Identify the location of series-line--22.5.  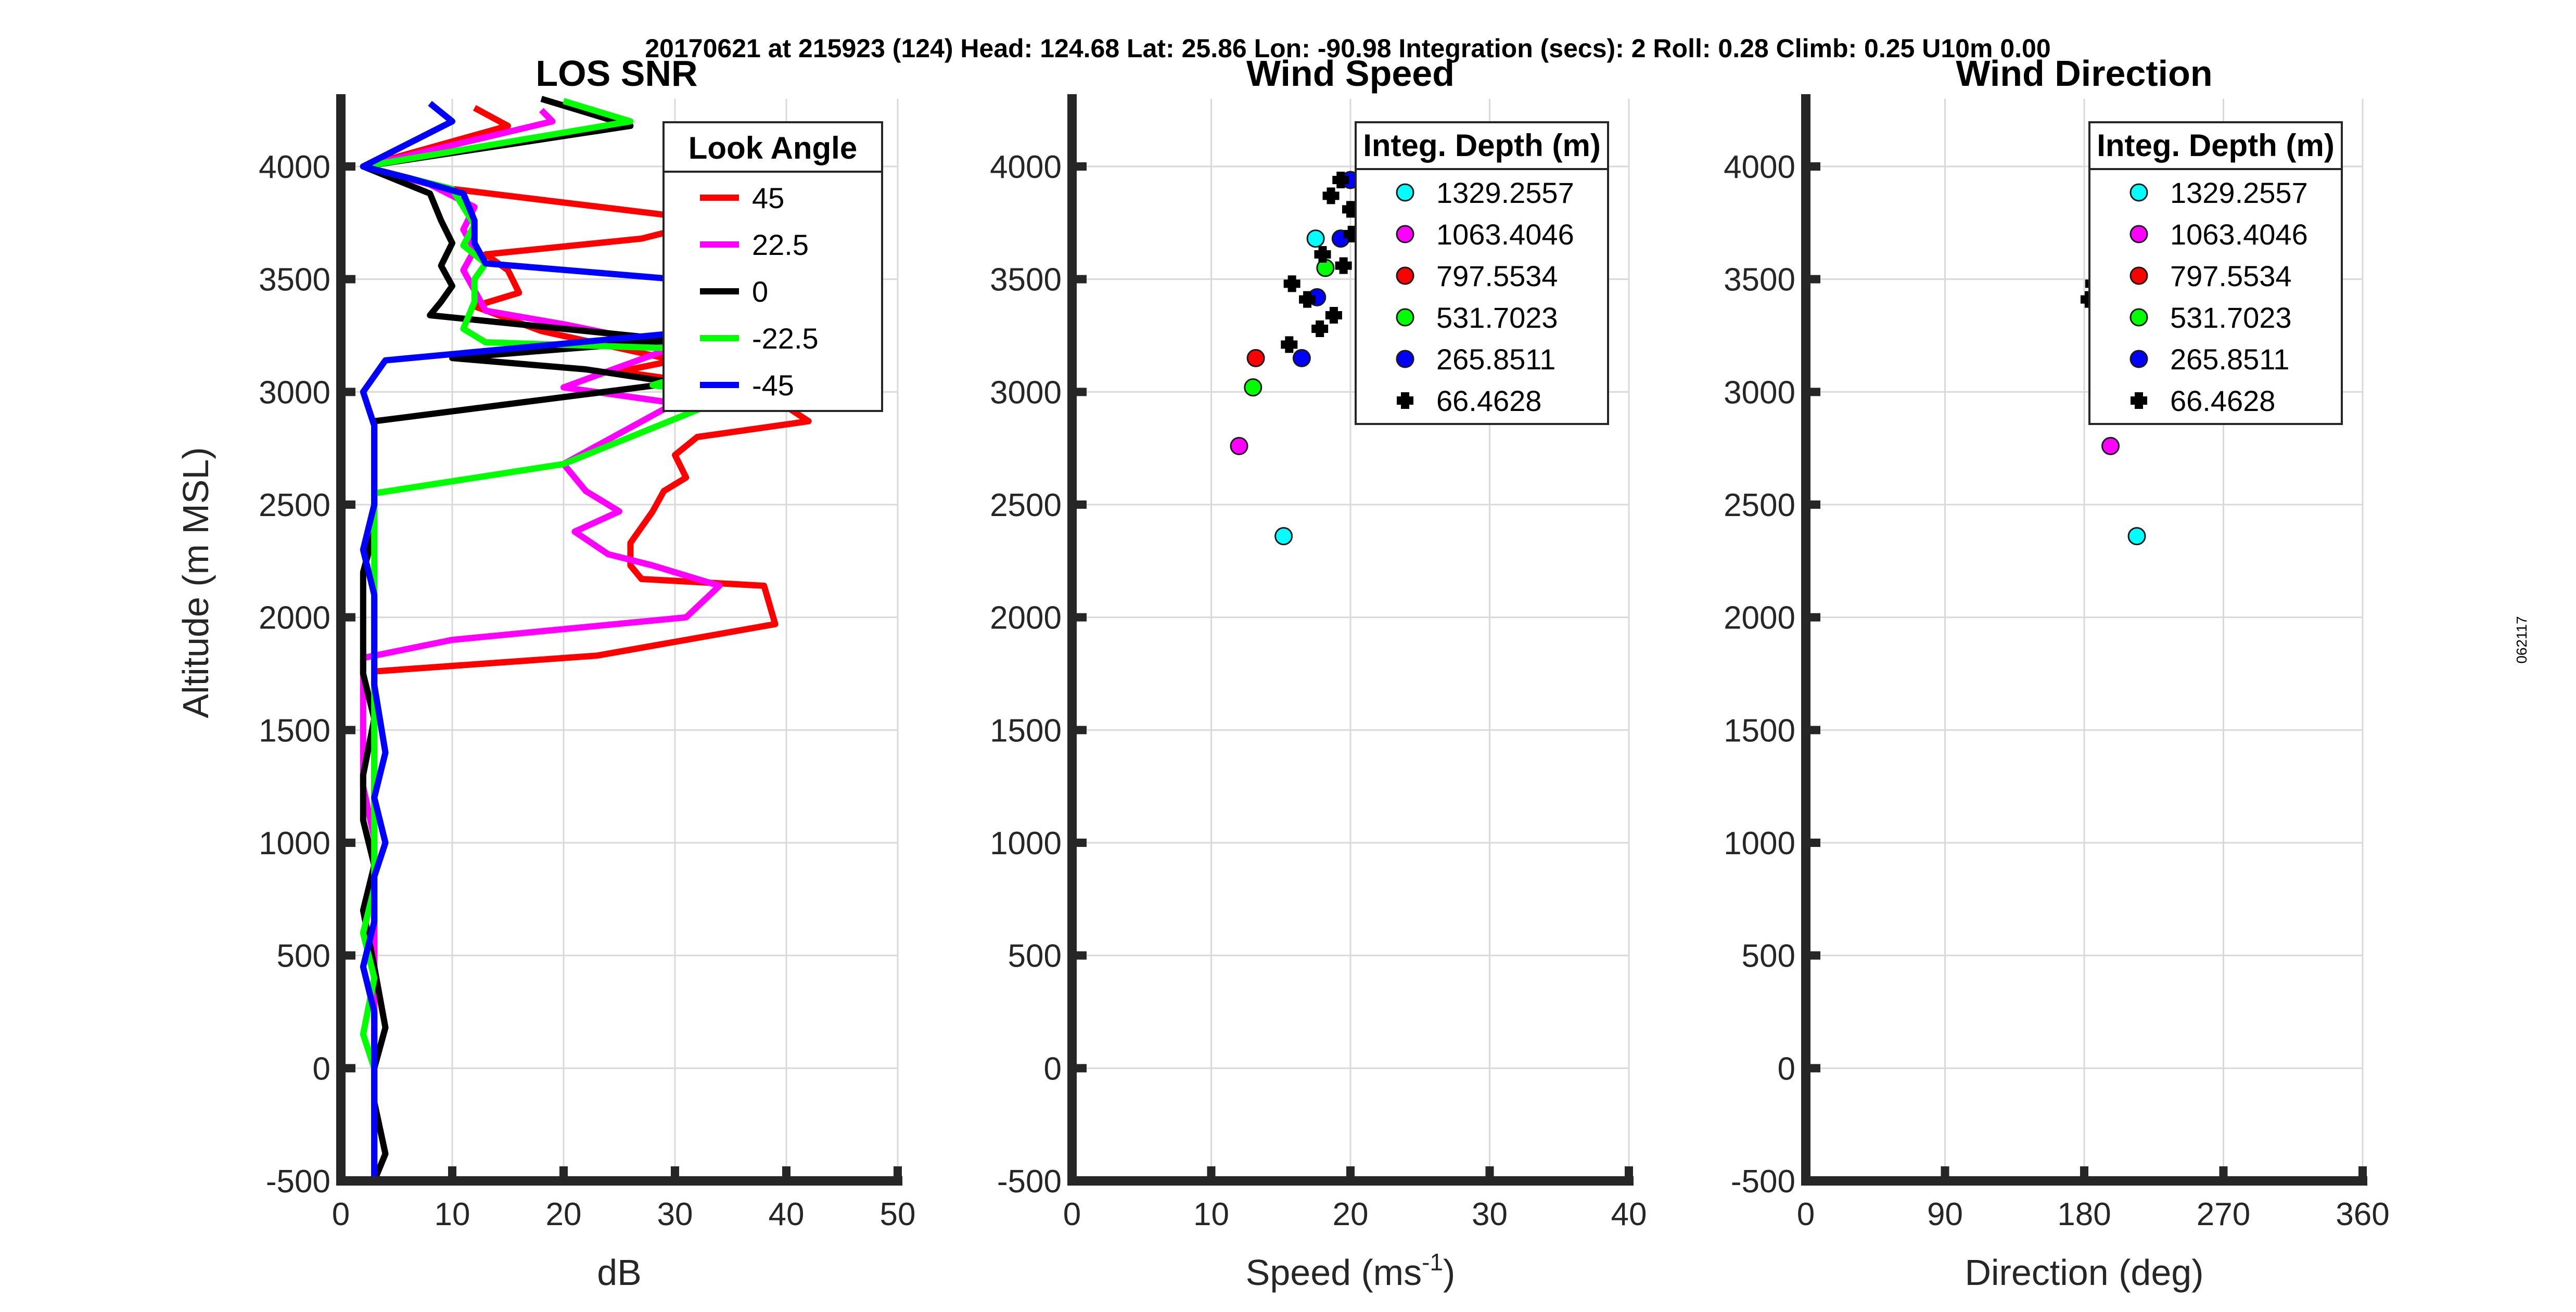
(564, 640).